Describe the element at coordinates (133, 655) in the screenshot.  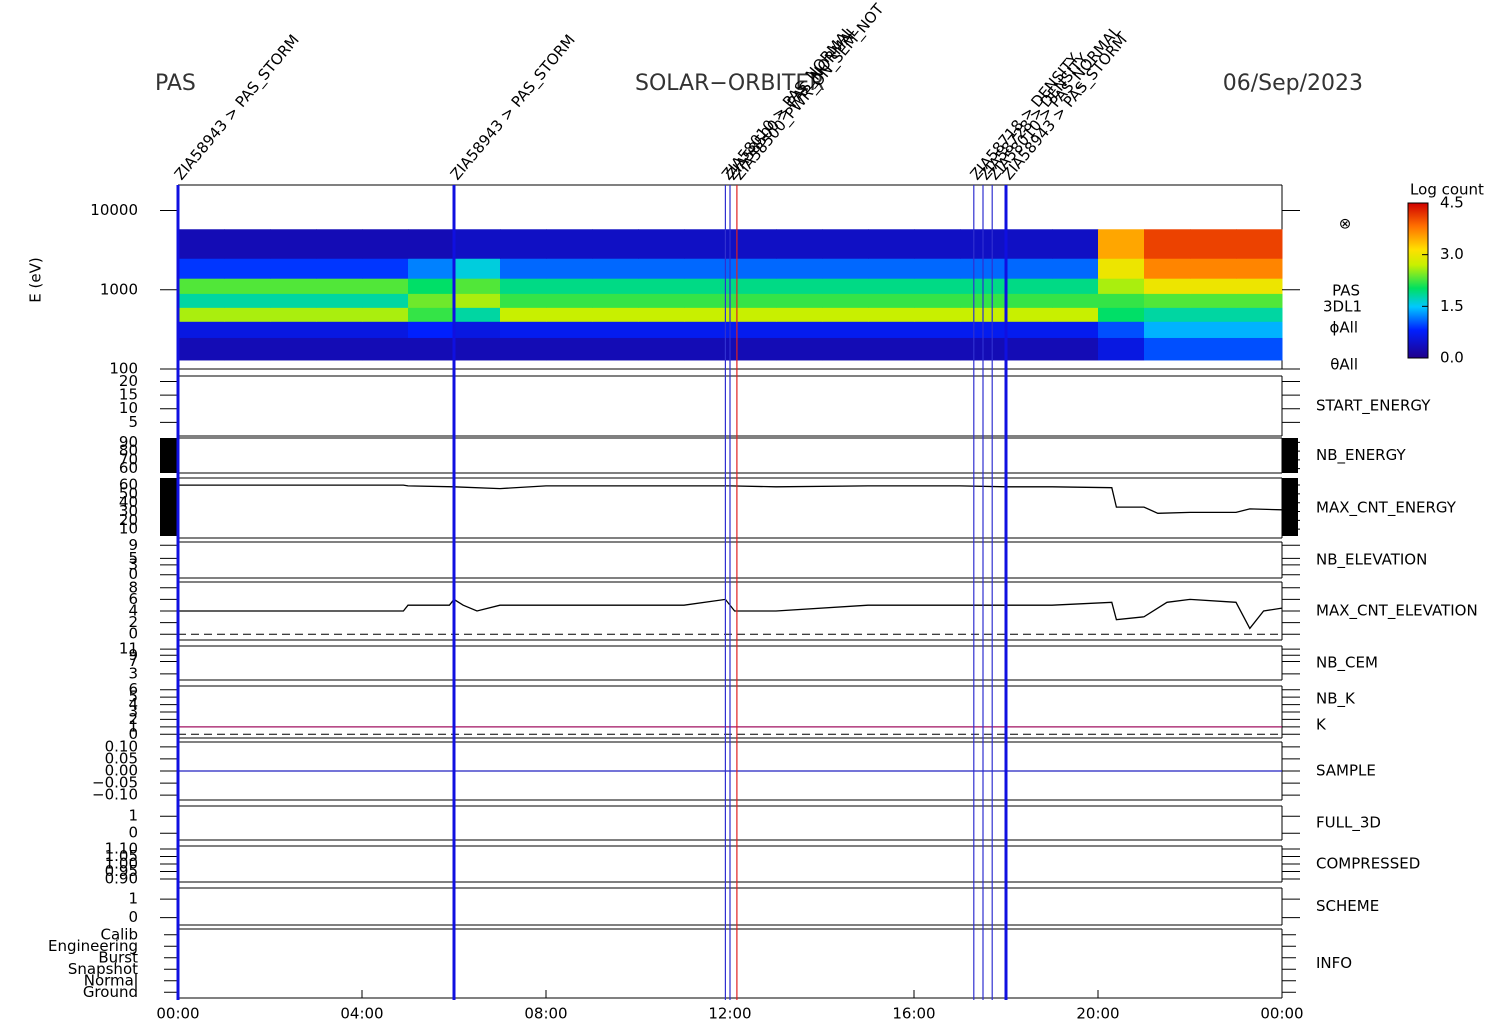
I see `y-tick-label: 9` at that location.